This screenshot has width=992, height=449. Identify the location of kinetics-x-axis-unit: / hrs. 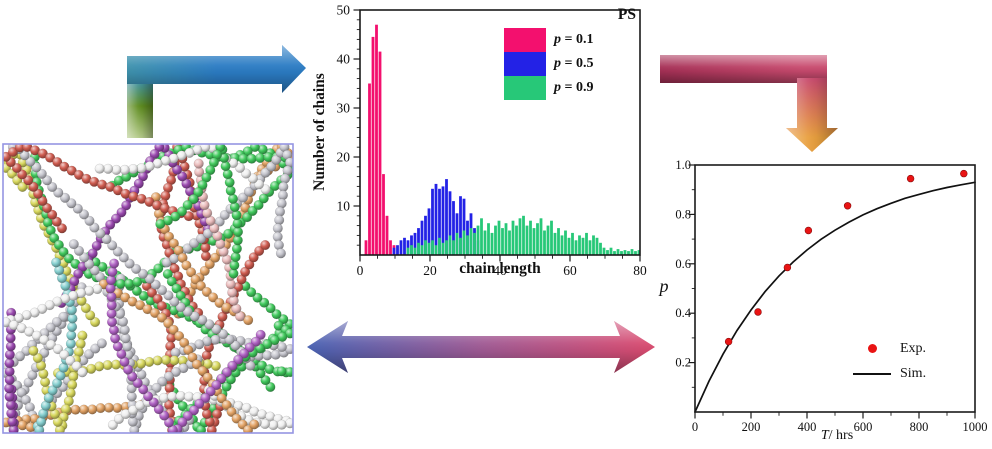
(841, 435).